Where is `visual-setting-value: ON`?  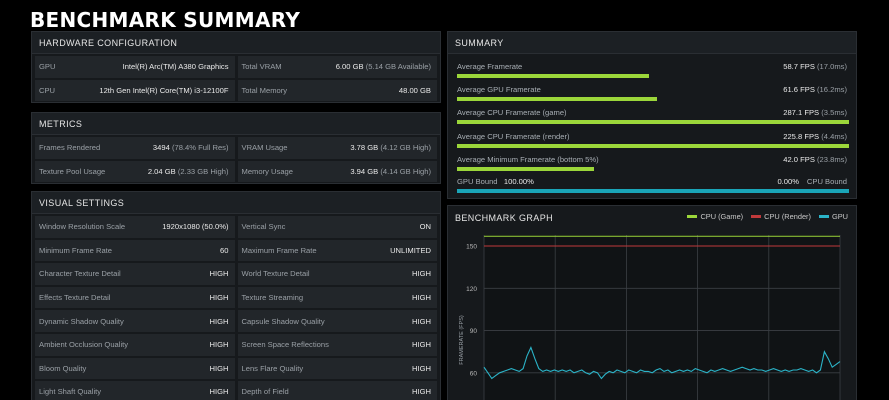
visual-setting-value: ON is located at coordinates (425, 227).